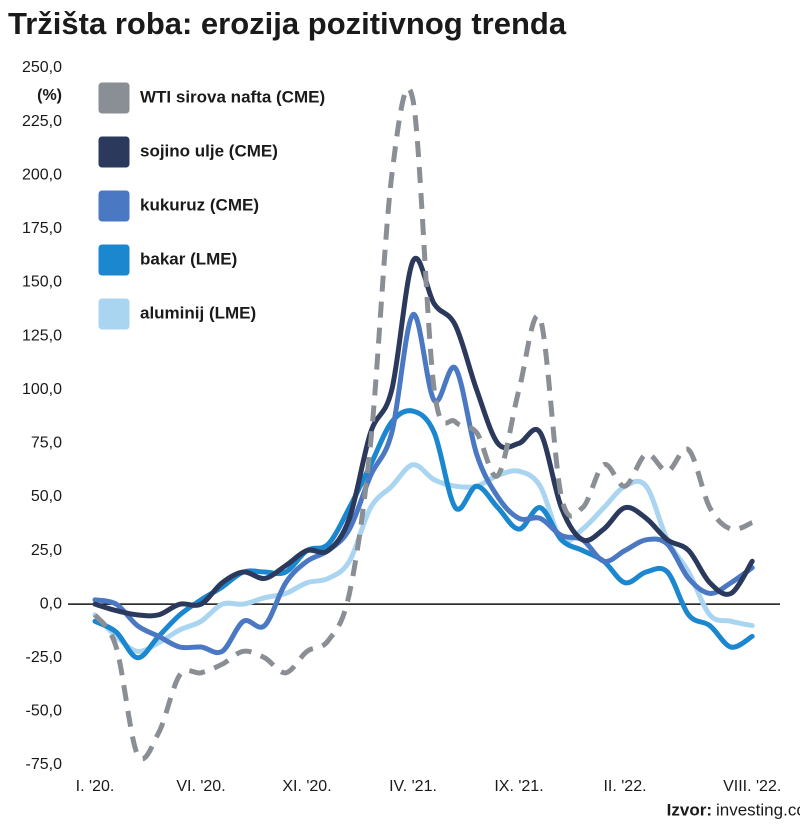 The image size is (800, 834). I want to click on y-tick-label: 150,0, so click(42, 282).